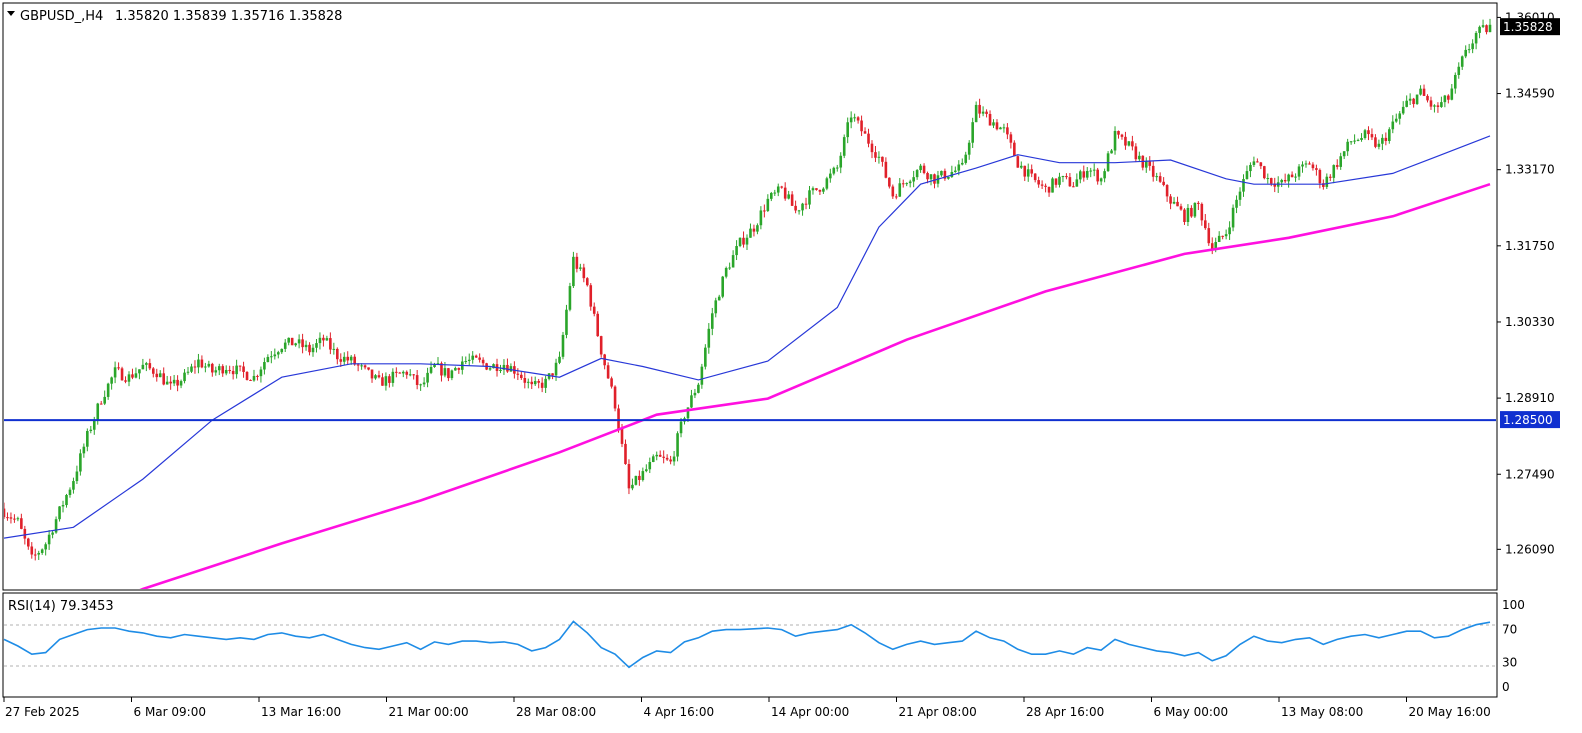 The image size is (1582, 733). What do you see at coordinates (42, 712) in the screenshot?
I see `time-axis-label: 27 Feb 2025` at bounding box center [42, 712].